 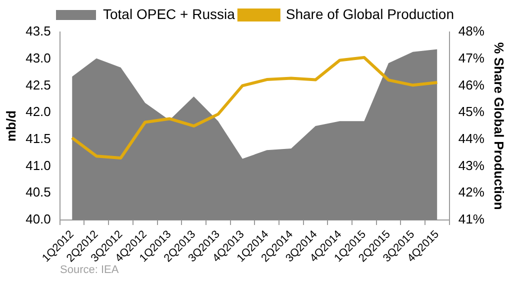 What do you see at coordinates (89, 270) in the screenshot?
I see `source-note: Source: IEA` at bounding box center [89, 270].